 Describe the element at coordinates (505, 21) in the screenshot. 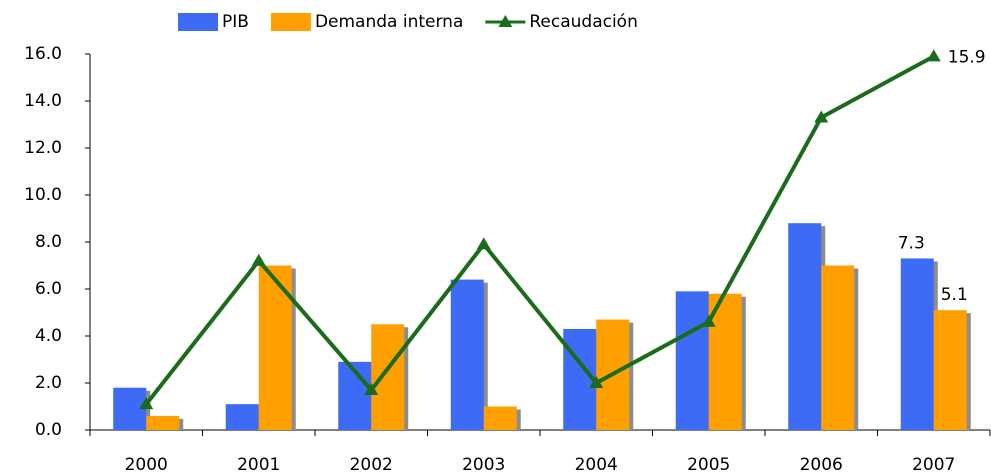

I see `legend-marker` at that location.